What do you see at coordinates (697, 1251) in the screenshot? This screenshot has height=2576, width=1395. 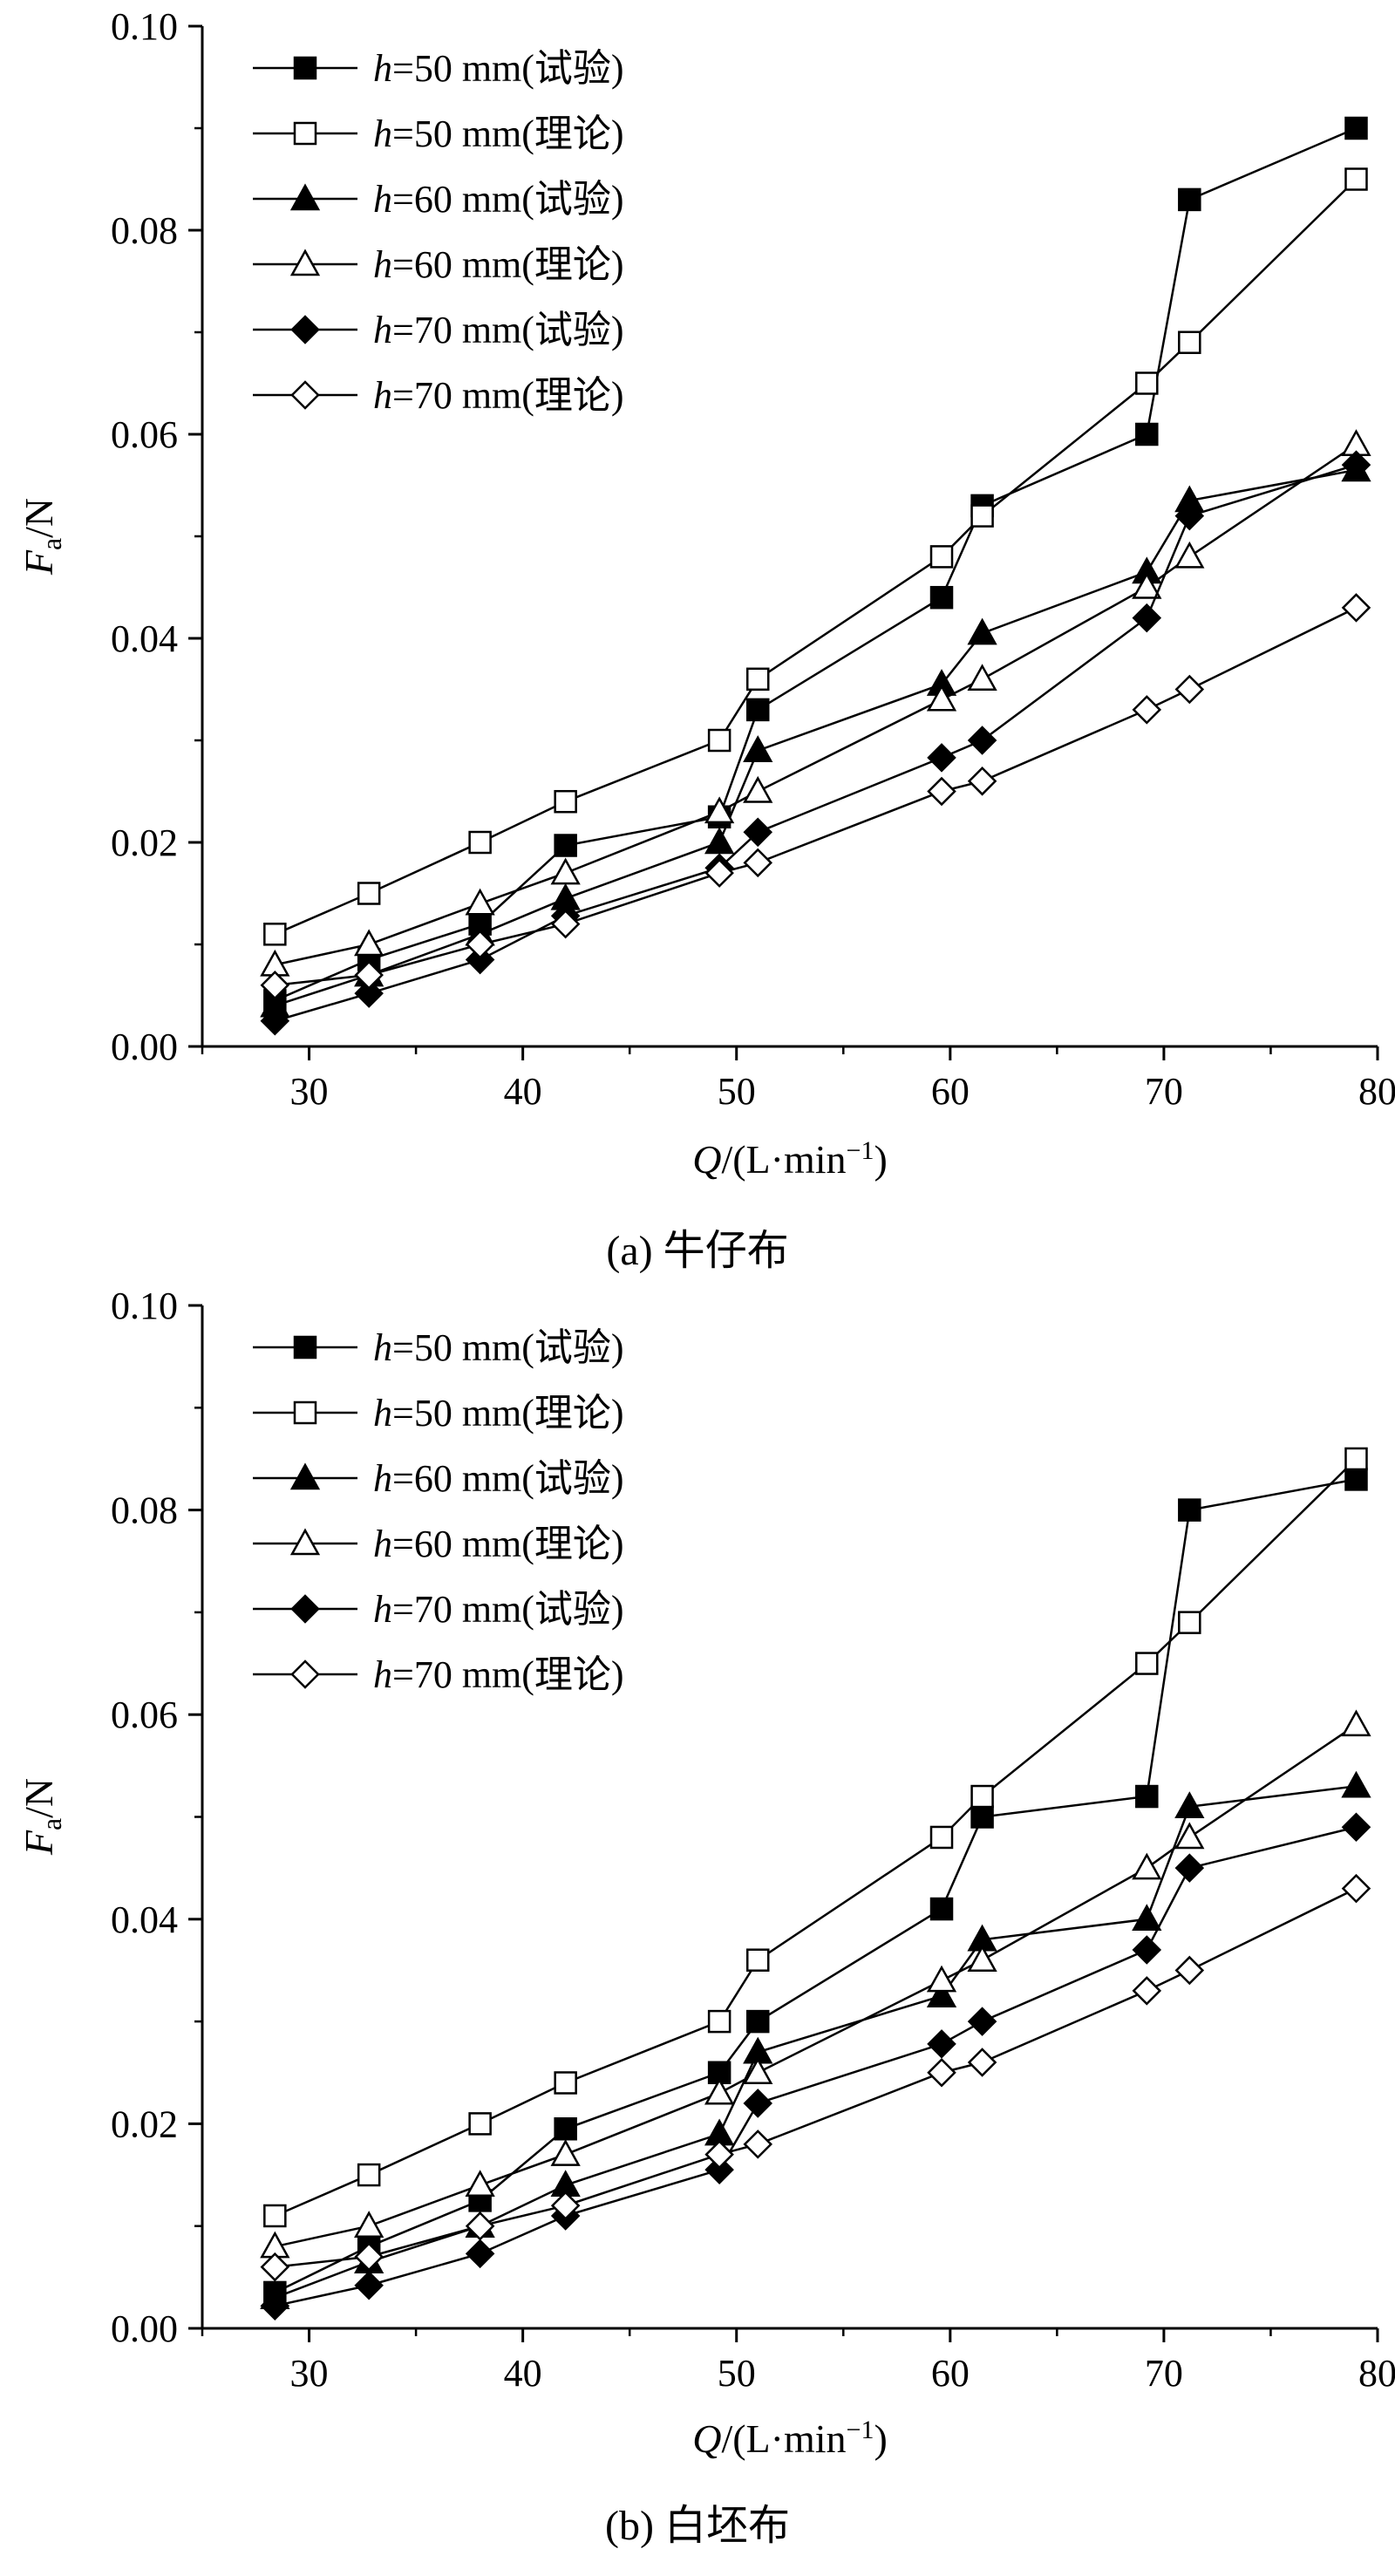 I see `figure-caption: (a) 牛仔布` at bounding box center [697, 1251].